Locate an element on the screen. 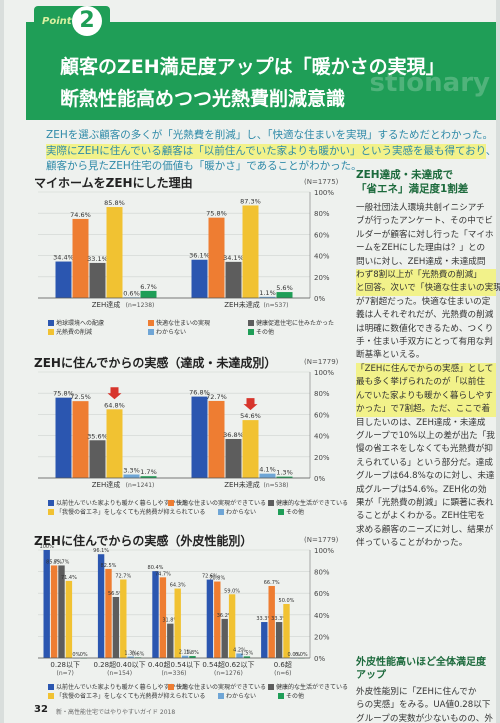  right-body-line: 伴っていることがわかった。 is located at coordinates (412, 543).